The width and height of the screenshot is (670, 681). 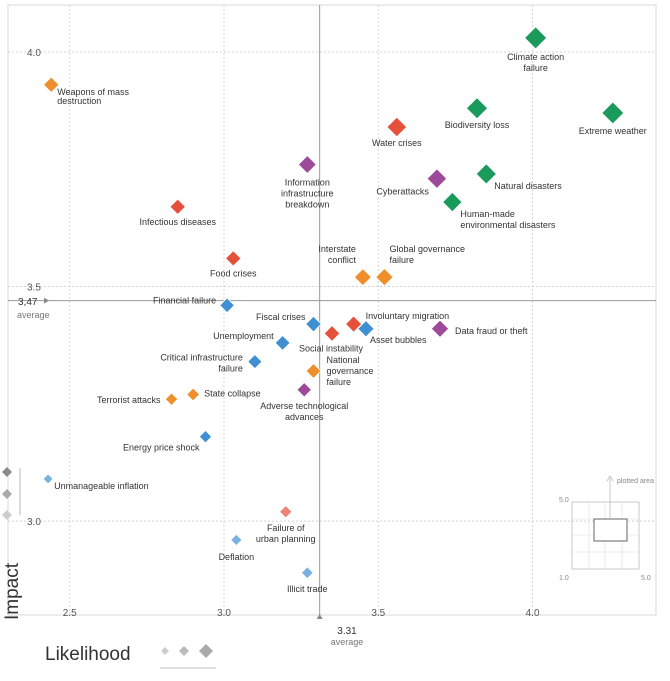 I want to click on risk-point: Water crises, so click(x=397, y=132).